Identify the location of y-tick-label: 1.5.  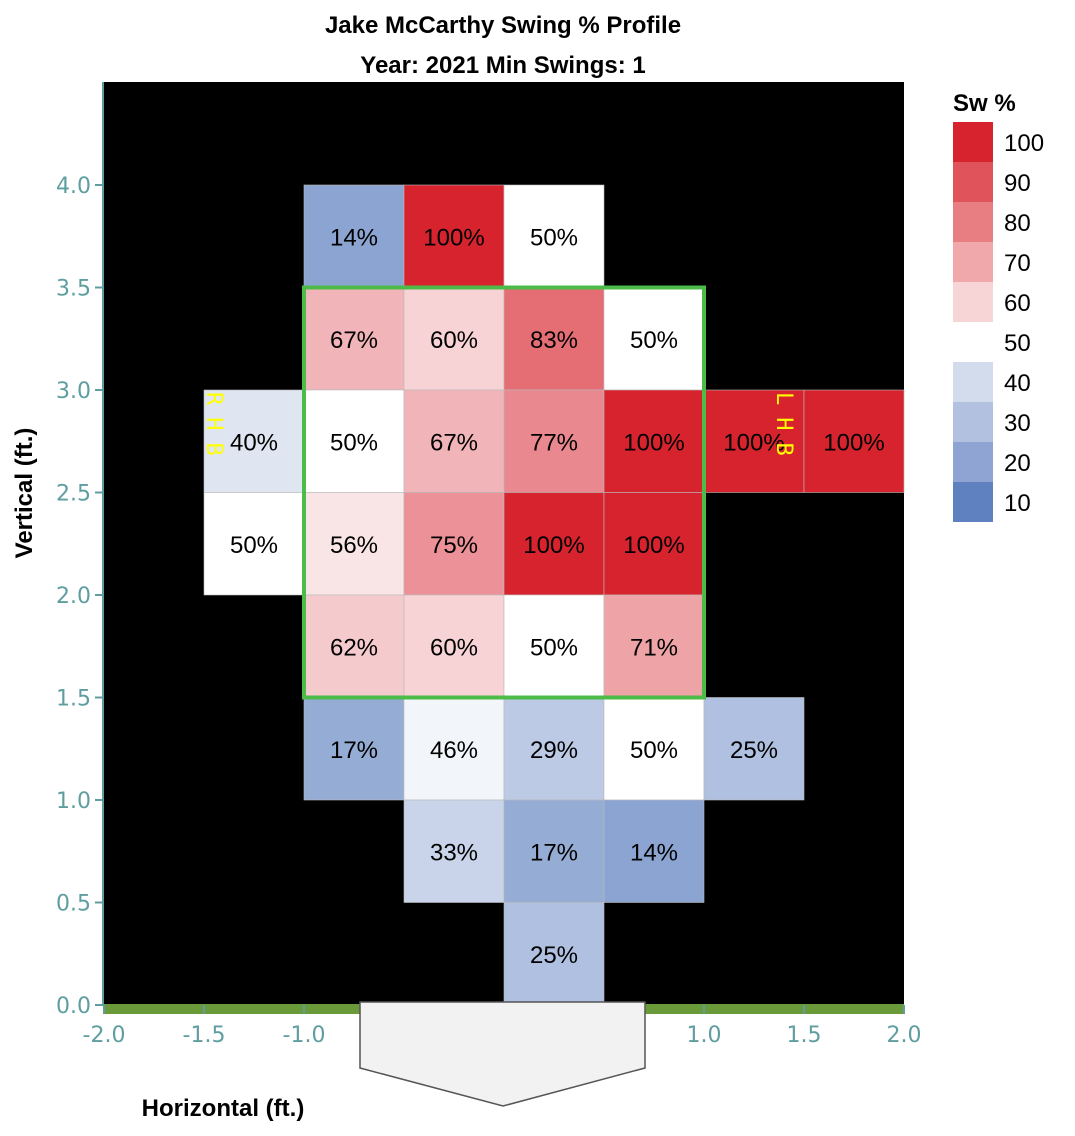
(73, 699).